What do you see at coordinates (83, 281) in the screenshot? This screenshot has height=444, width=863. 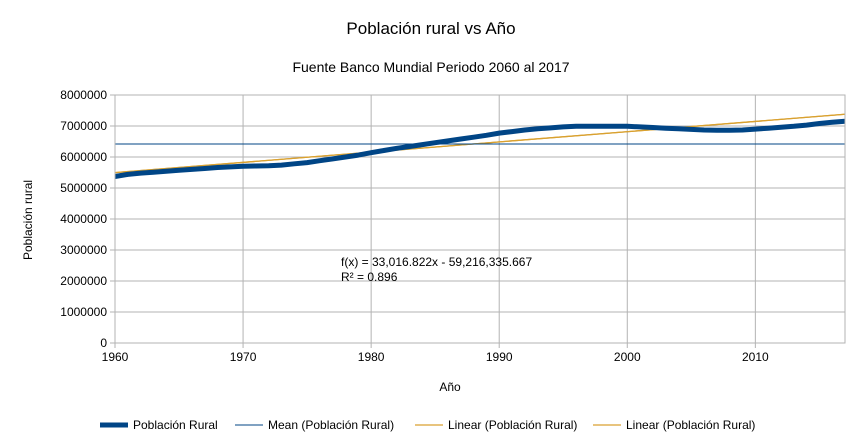 I see `y-tick-label: 2000000` at bounding box center [83, 281].